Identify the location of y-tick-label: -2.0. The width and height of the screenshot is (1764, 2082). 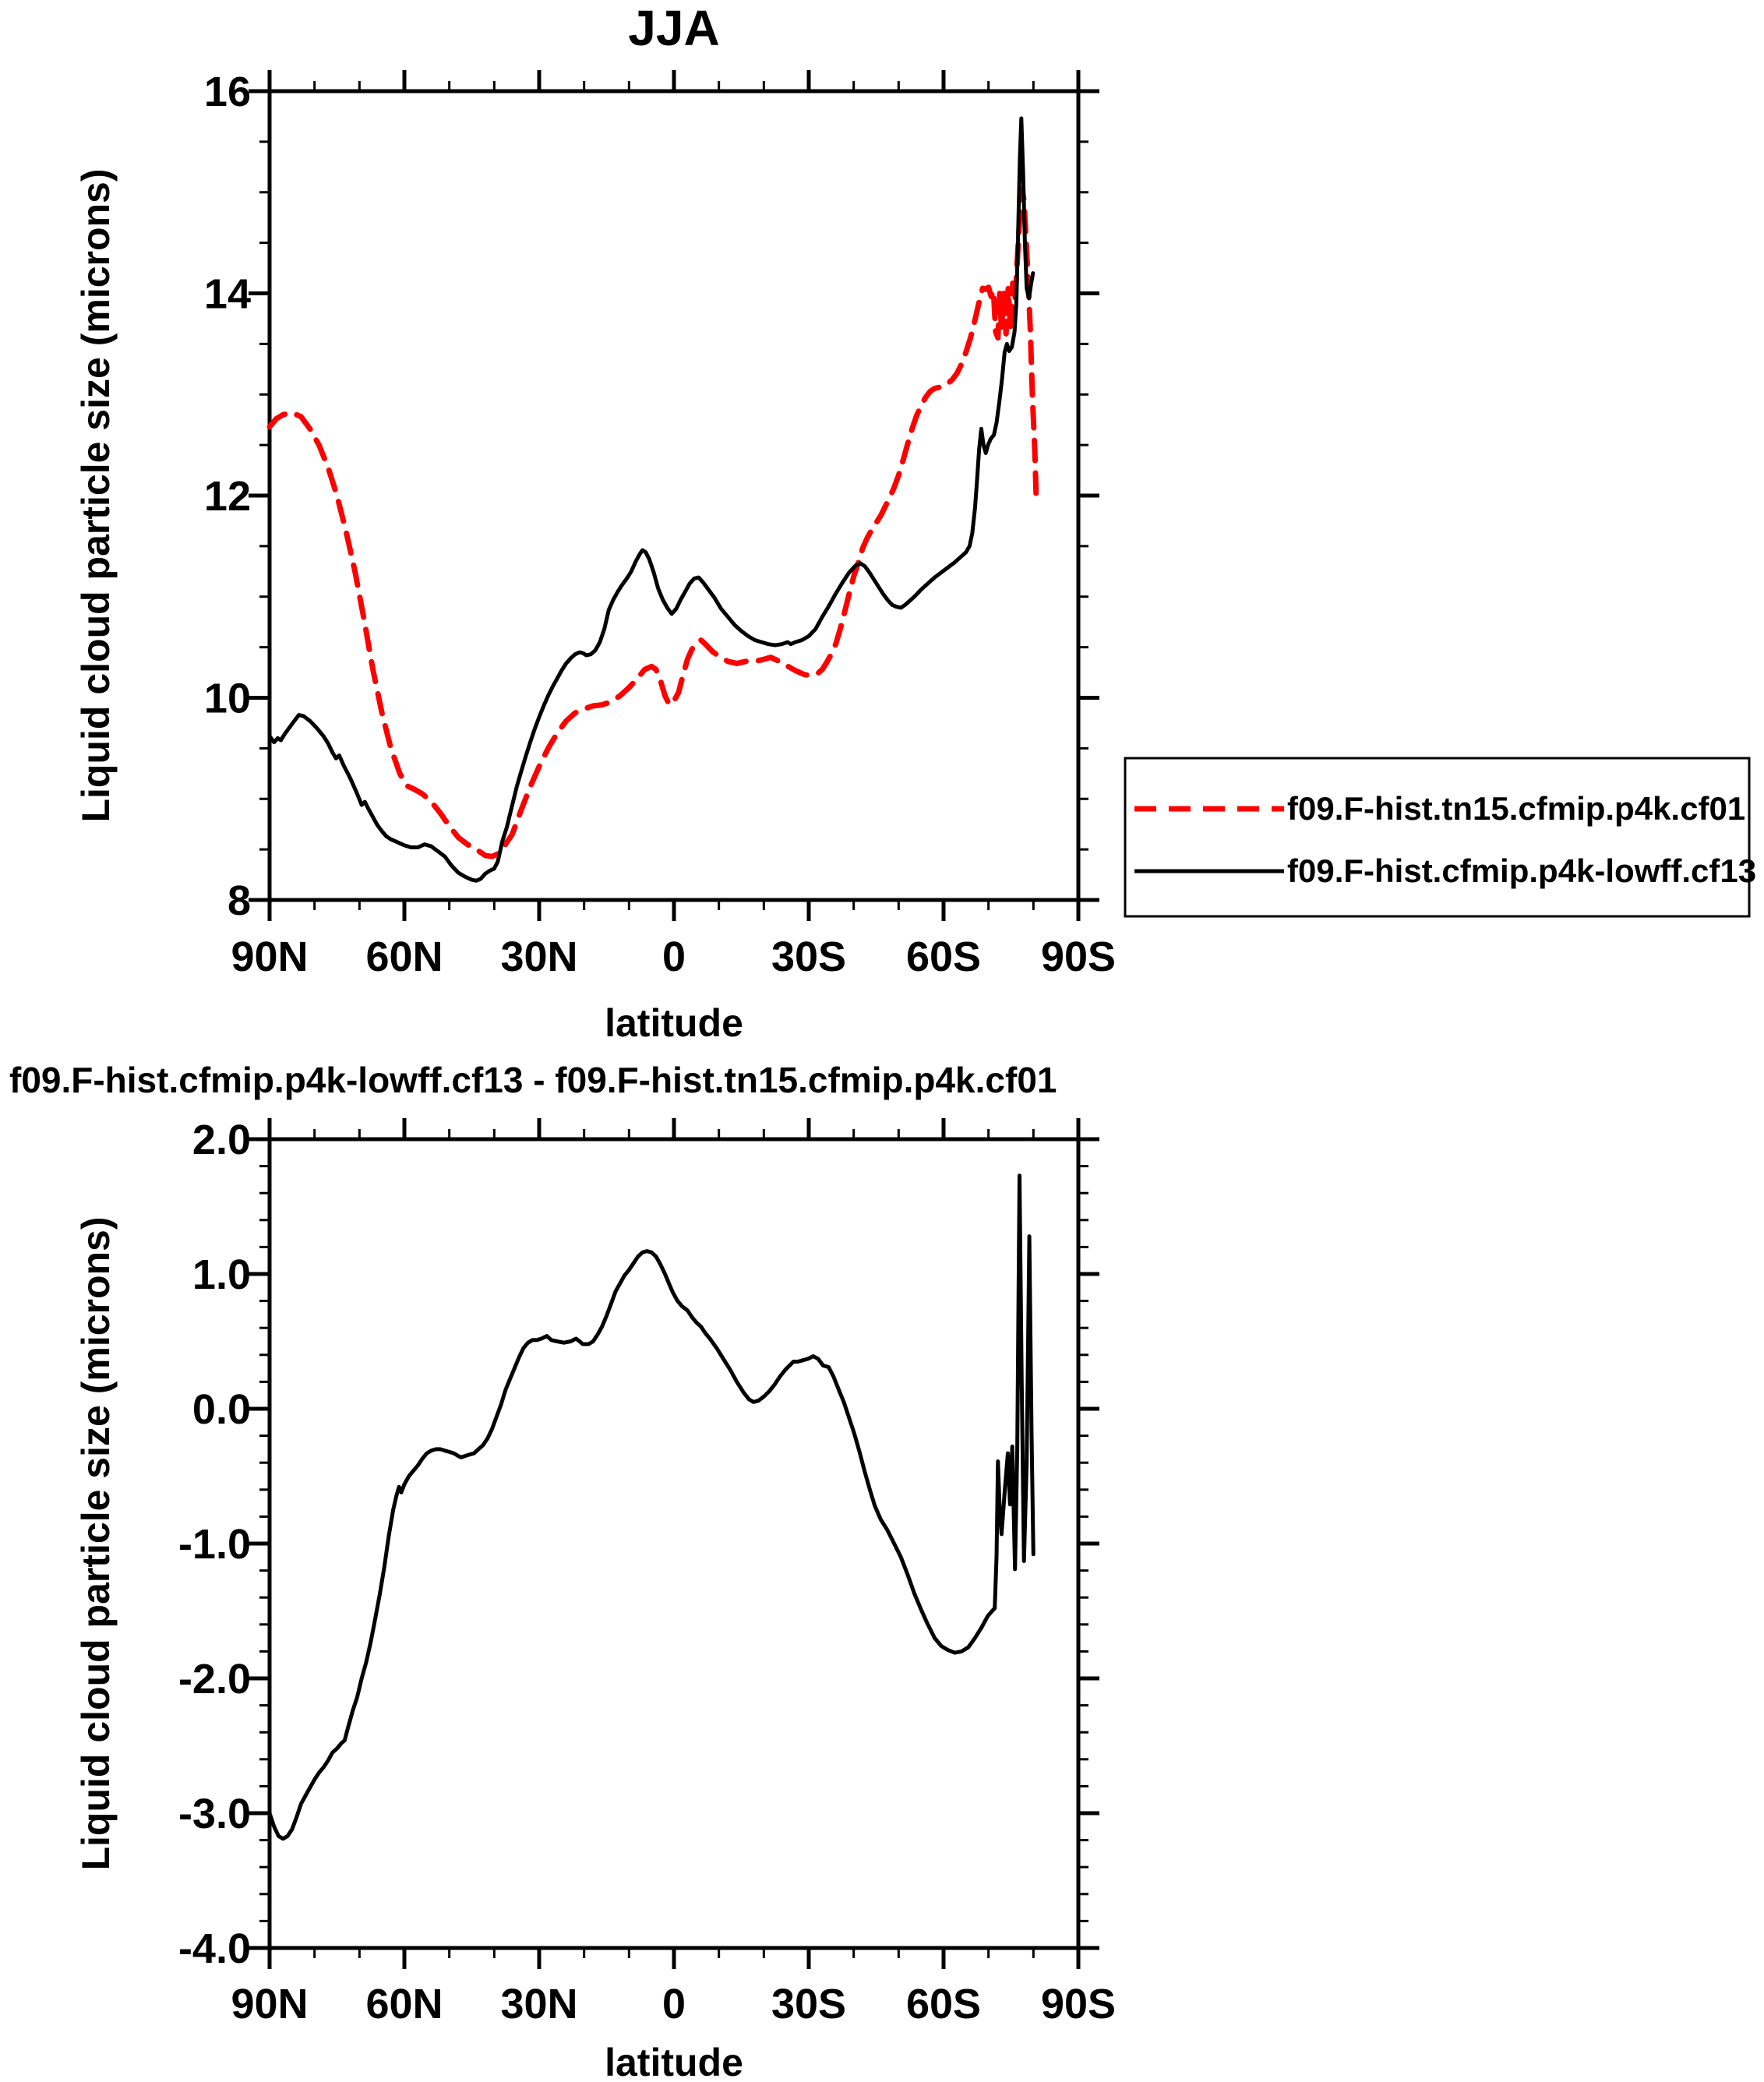
(214, 1680).